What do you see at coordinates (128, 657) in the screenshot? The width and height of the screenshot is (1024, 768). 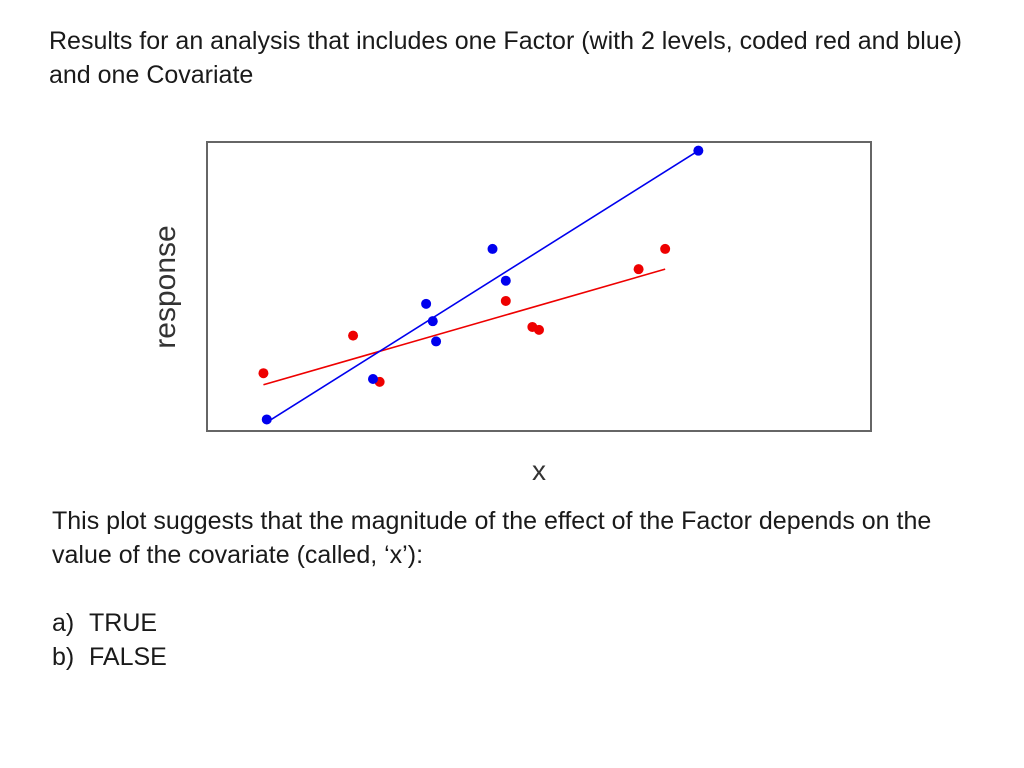 I see `option-b-text: FALSE` at bounding box center [128, 657].